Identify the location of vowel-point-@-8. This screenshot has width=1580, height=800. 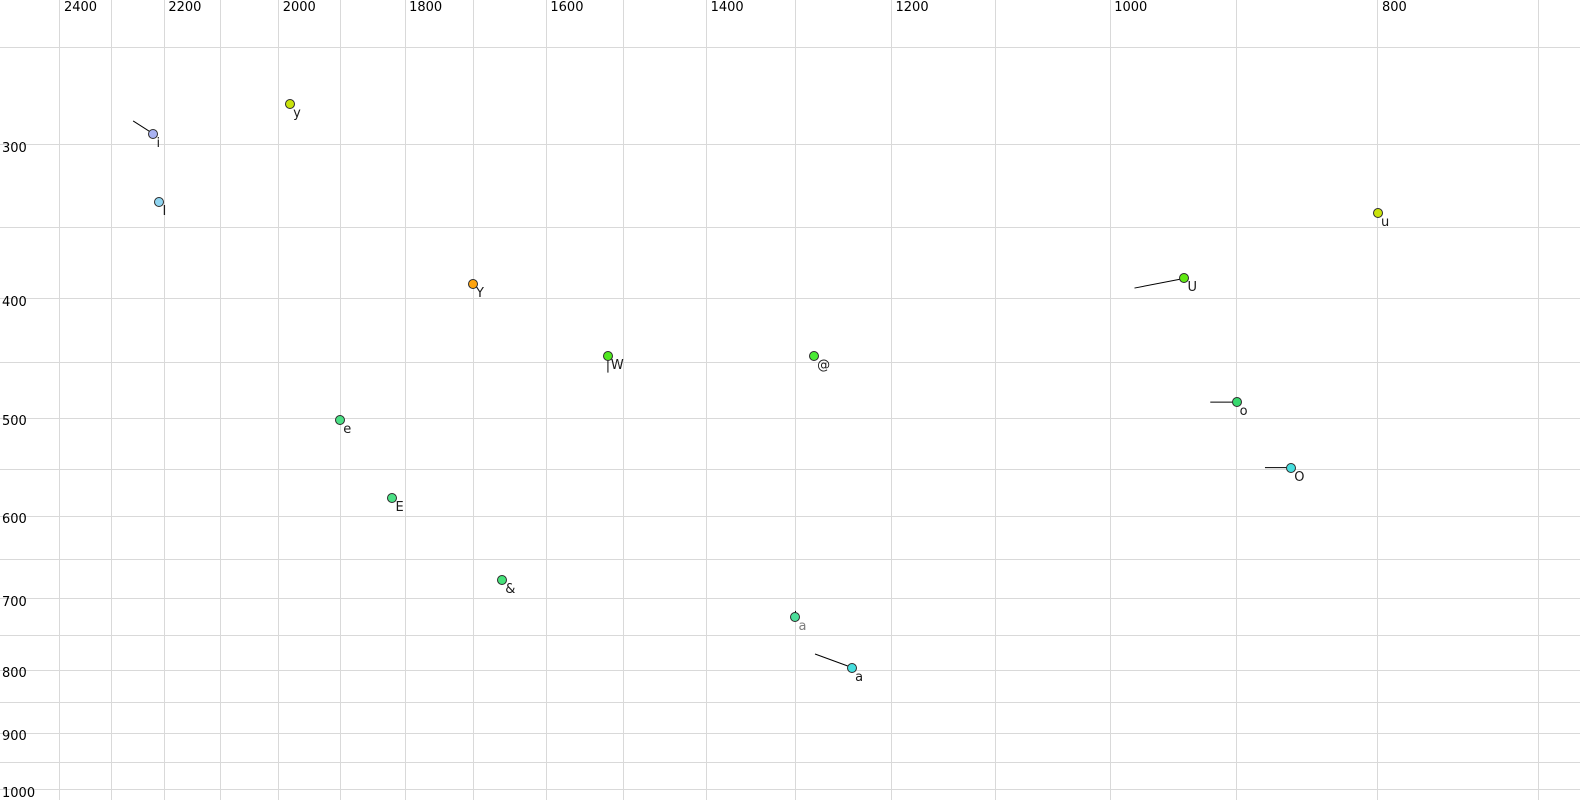
(814, 356).